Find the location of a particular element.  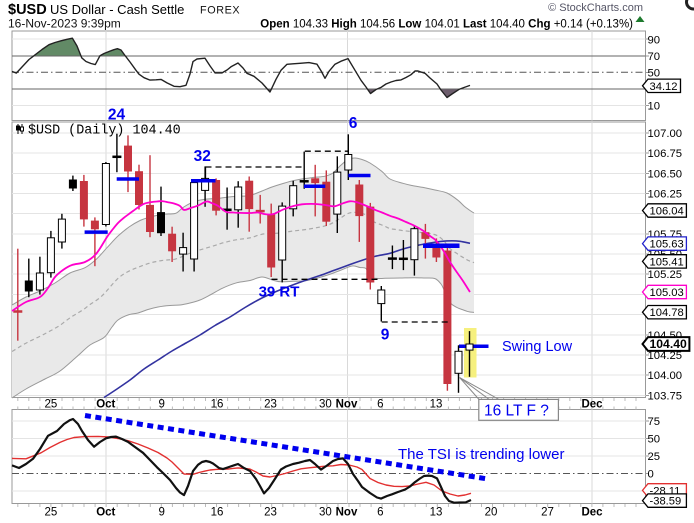

svg-text: 105.63 is located at coordinates (667, 245).